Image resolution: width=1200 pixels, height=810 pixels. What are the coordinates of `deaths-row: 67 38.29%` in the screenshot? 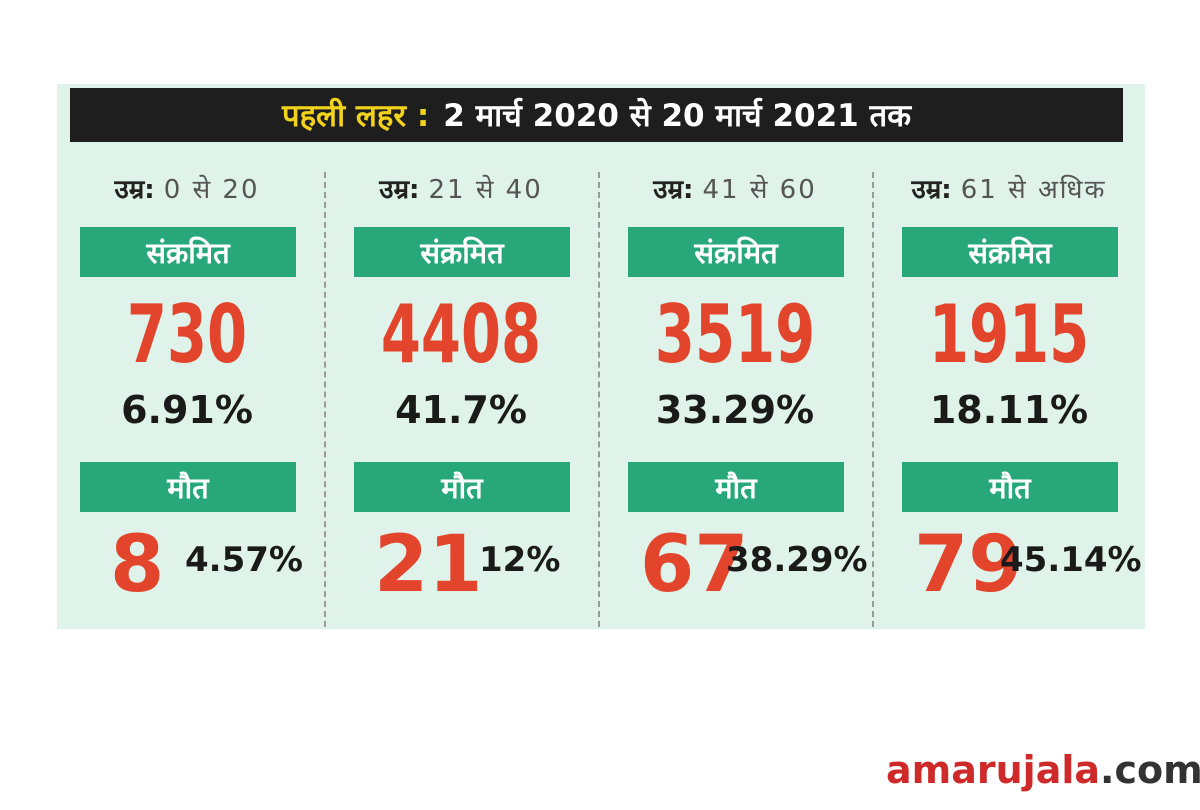 It's located at (735, 565).